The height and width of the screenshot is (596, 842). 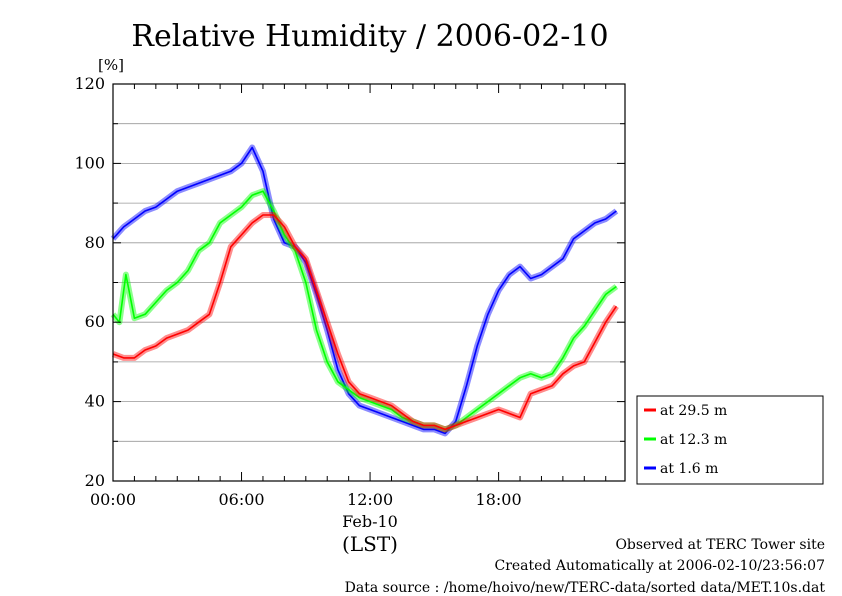 I want to click on legend-box, so click(x=730, y=440).